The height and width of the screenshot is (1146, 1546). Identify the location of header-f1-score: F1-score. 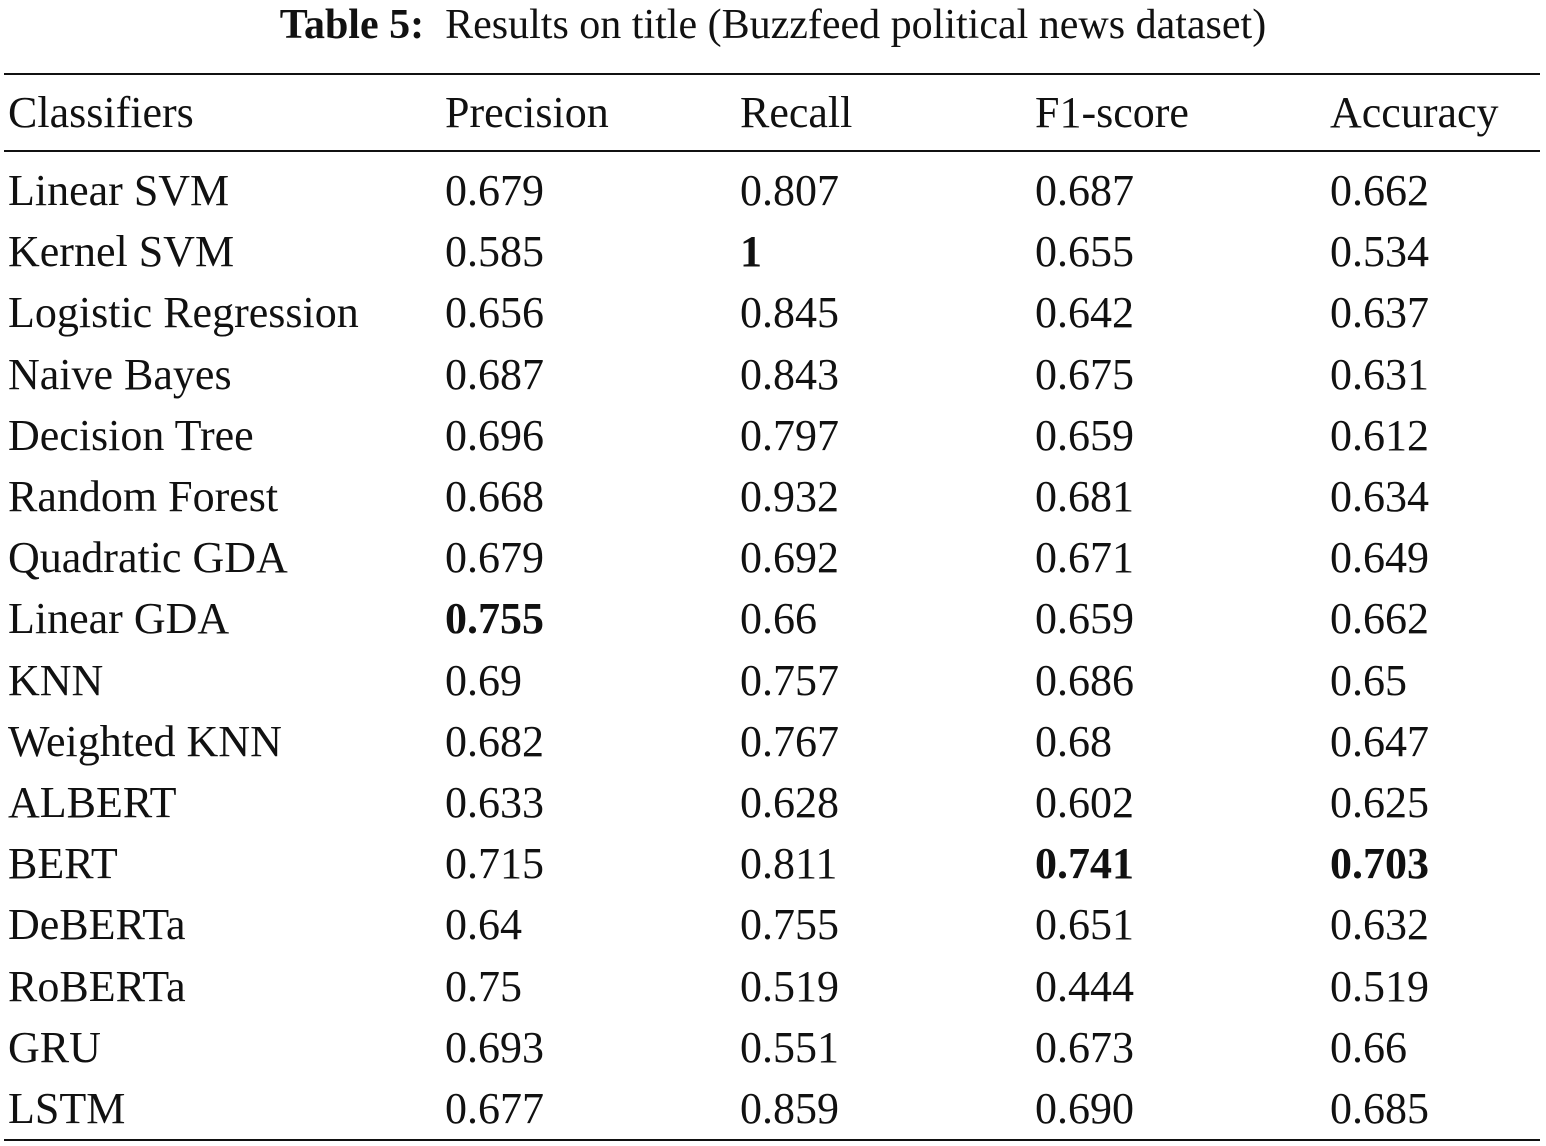
(1112, 112).